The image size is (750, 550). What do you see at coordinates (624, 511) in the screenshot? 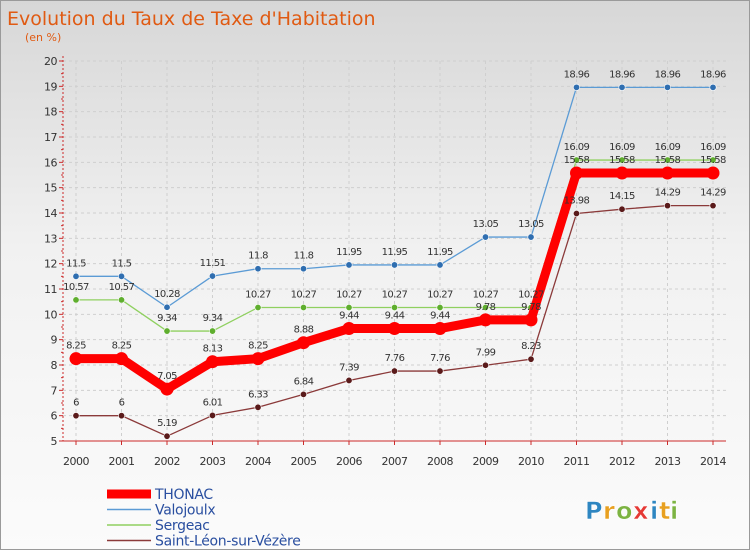
I see `logo-letter: o` at bounding box center [624, 511].